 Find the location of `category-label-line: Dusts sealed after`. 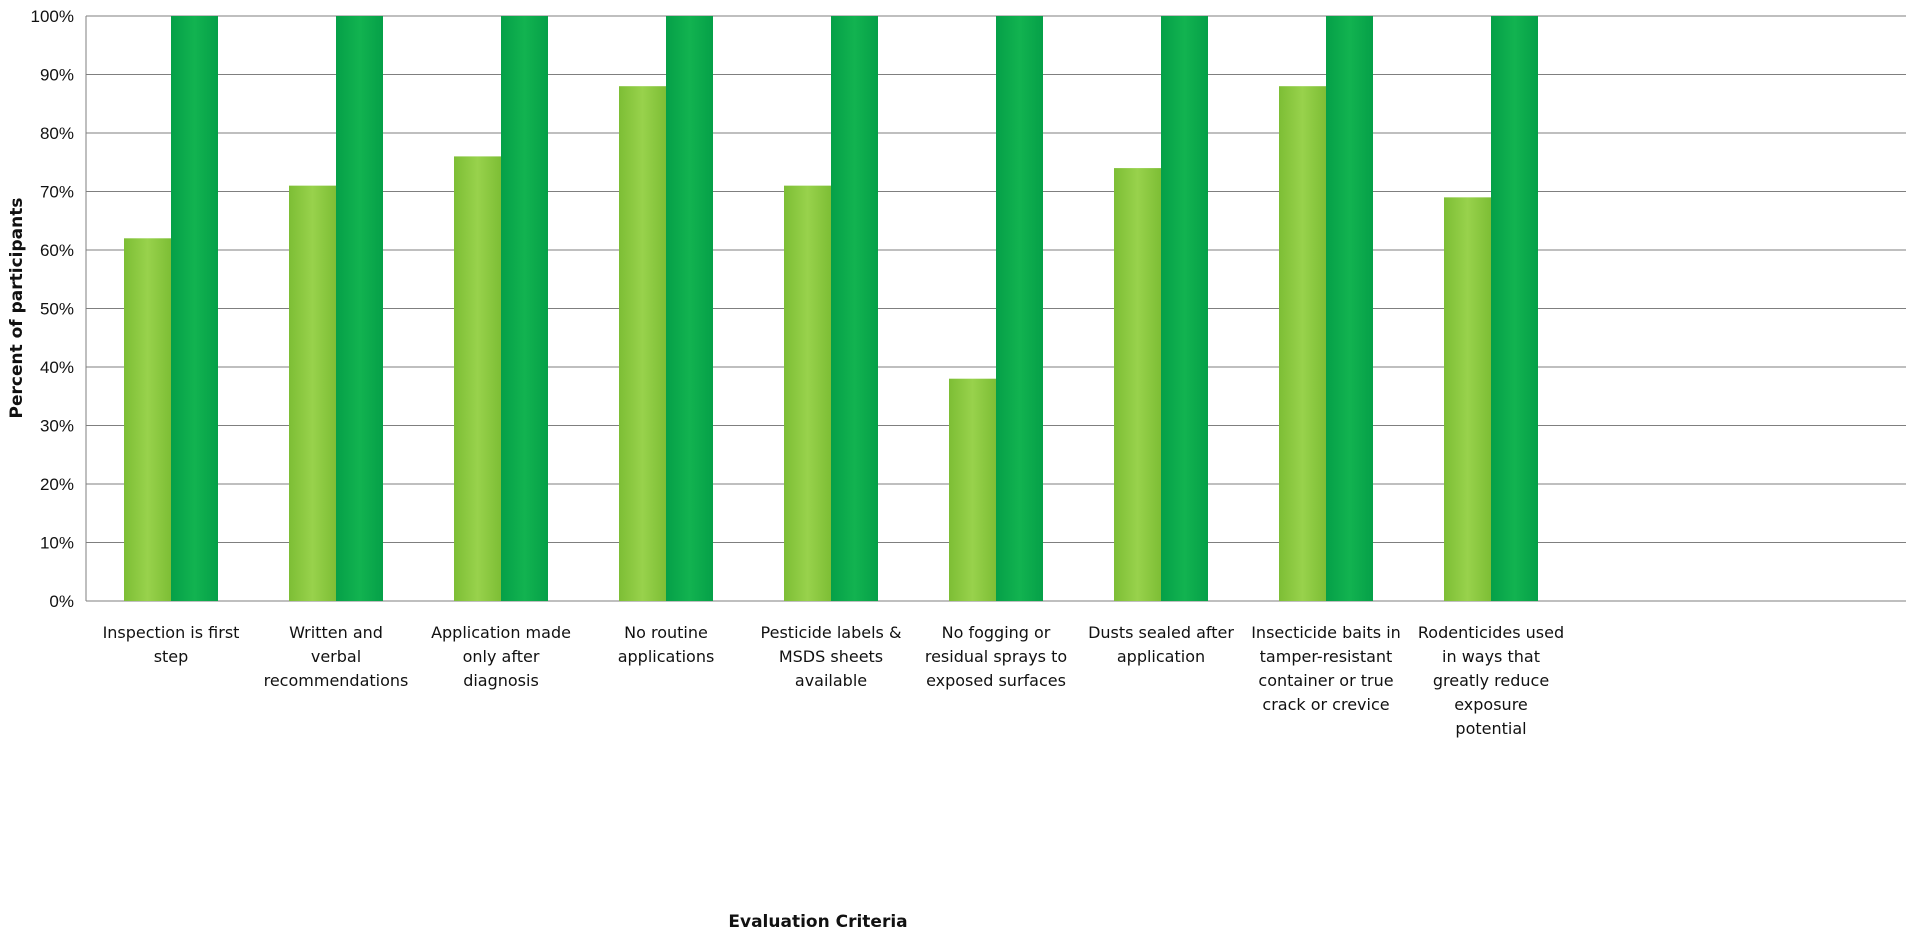

category-label-line: Dusts sealed after is located at coordinates (1161, 632).